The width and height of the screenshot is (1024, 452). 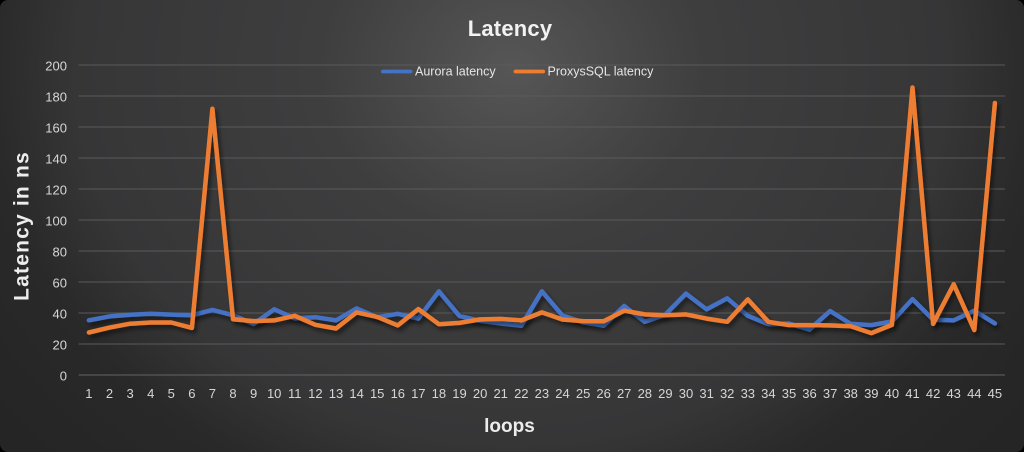 What do you see at coordinates (509, 426) in the screenshot?
I see `svg-text: loops` at bounding box center [509, 426].